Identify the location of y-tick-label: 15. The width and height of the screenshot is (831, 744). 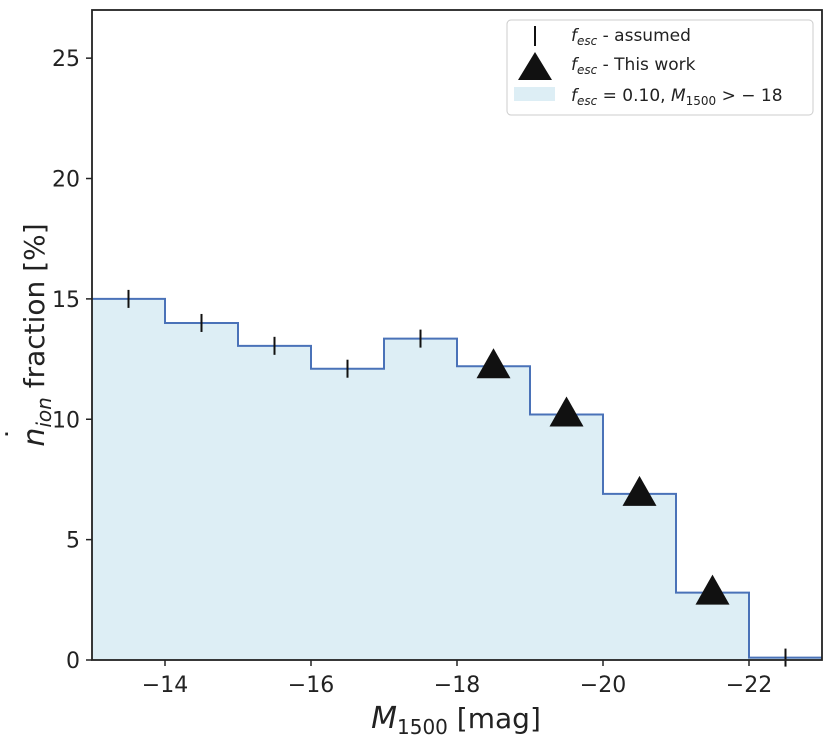
(66, 300).